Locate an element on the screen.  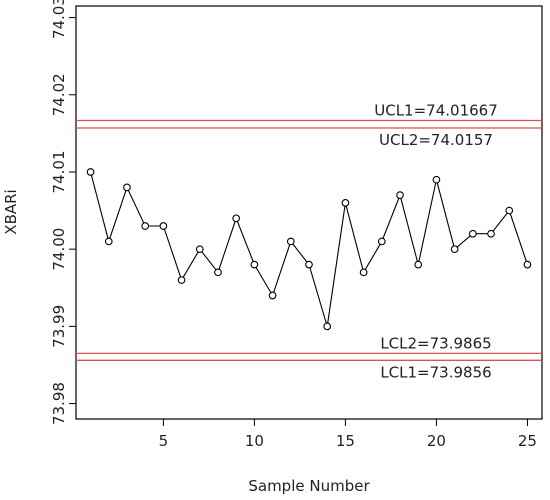
control-limit-label: UCL2=74.0157 is located at coordinates (436, 140).